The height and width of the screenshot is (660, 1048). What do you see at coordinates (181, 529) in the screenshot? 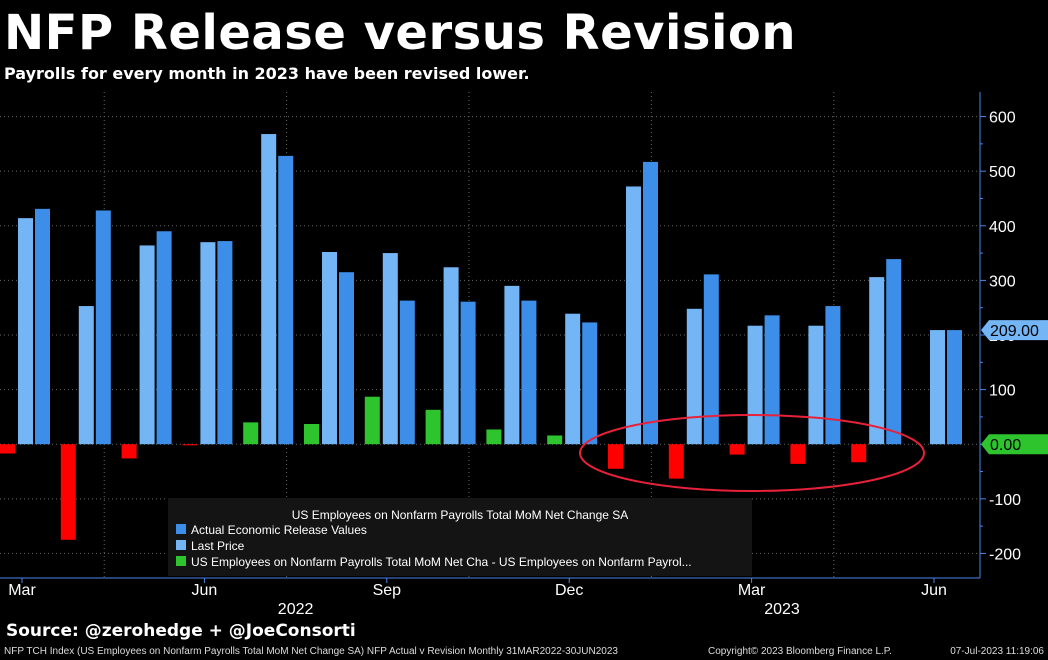
I see `legend-swatch-actual` at bounding box center [181, 529].